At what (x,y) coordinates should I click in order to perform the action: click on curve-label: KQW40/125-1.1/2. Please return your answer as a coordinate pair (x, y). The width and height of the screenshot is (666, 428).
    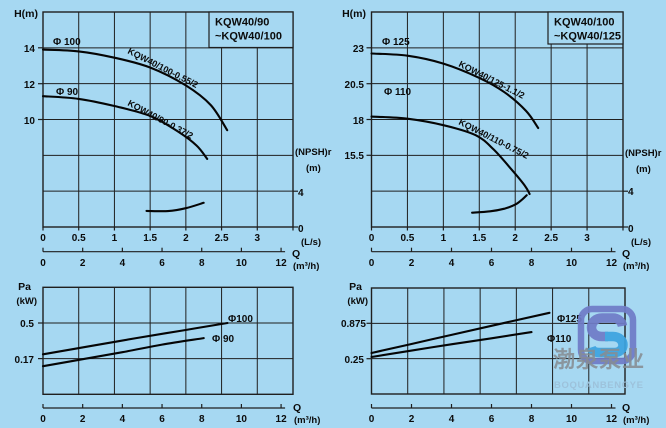
    Looking at the image, I should click on (491, 80).